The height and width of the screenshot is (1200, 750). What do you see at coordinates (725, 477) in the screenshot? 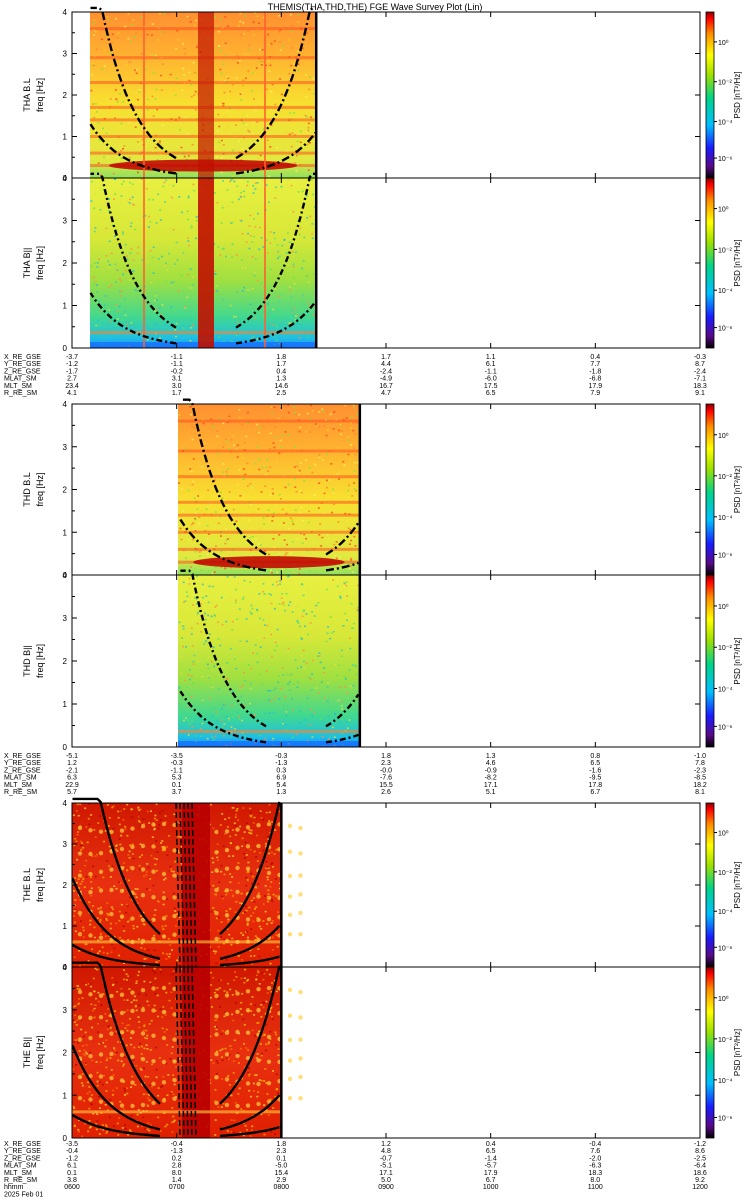
I see `colorbar-tick-label: 10⁻²` at bounding box center [725, 477].